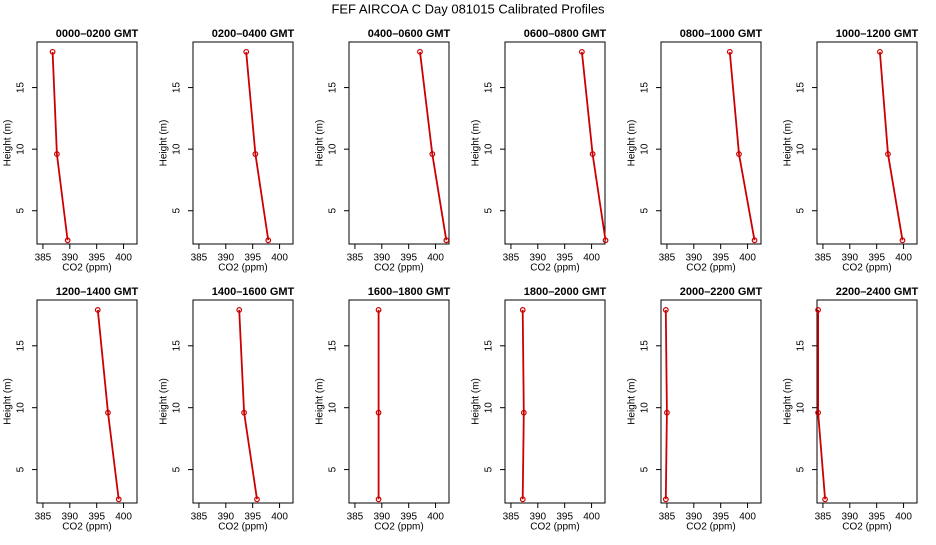  What do you see at coordinates (409, 292) in the screenshot?
I see `panel-title: 1600–1800 GMT` at bounding box center [409, 292].